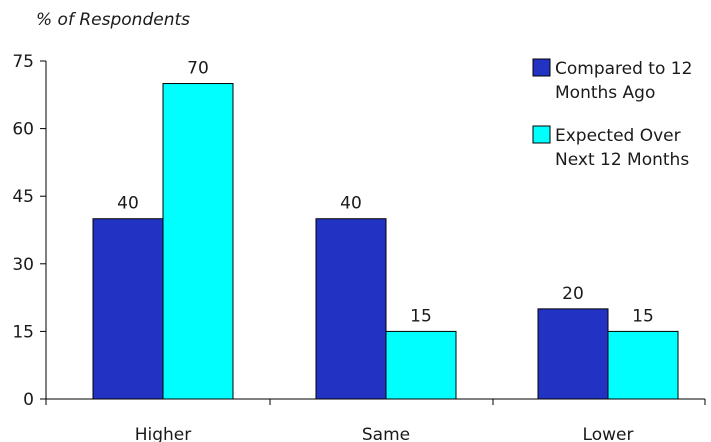 This screenshot has height=442, width=711. Describe the element at coordinates (23, 265) in the screenshot. I see `y-tick-label: 30` at that location.